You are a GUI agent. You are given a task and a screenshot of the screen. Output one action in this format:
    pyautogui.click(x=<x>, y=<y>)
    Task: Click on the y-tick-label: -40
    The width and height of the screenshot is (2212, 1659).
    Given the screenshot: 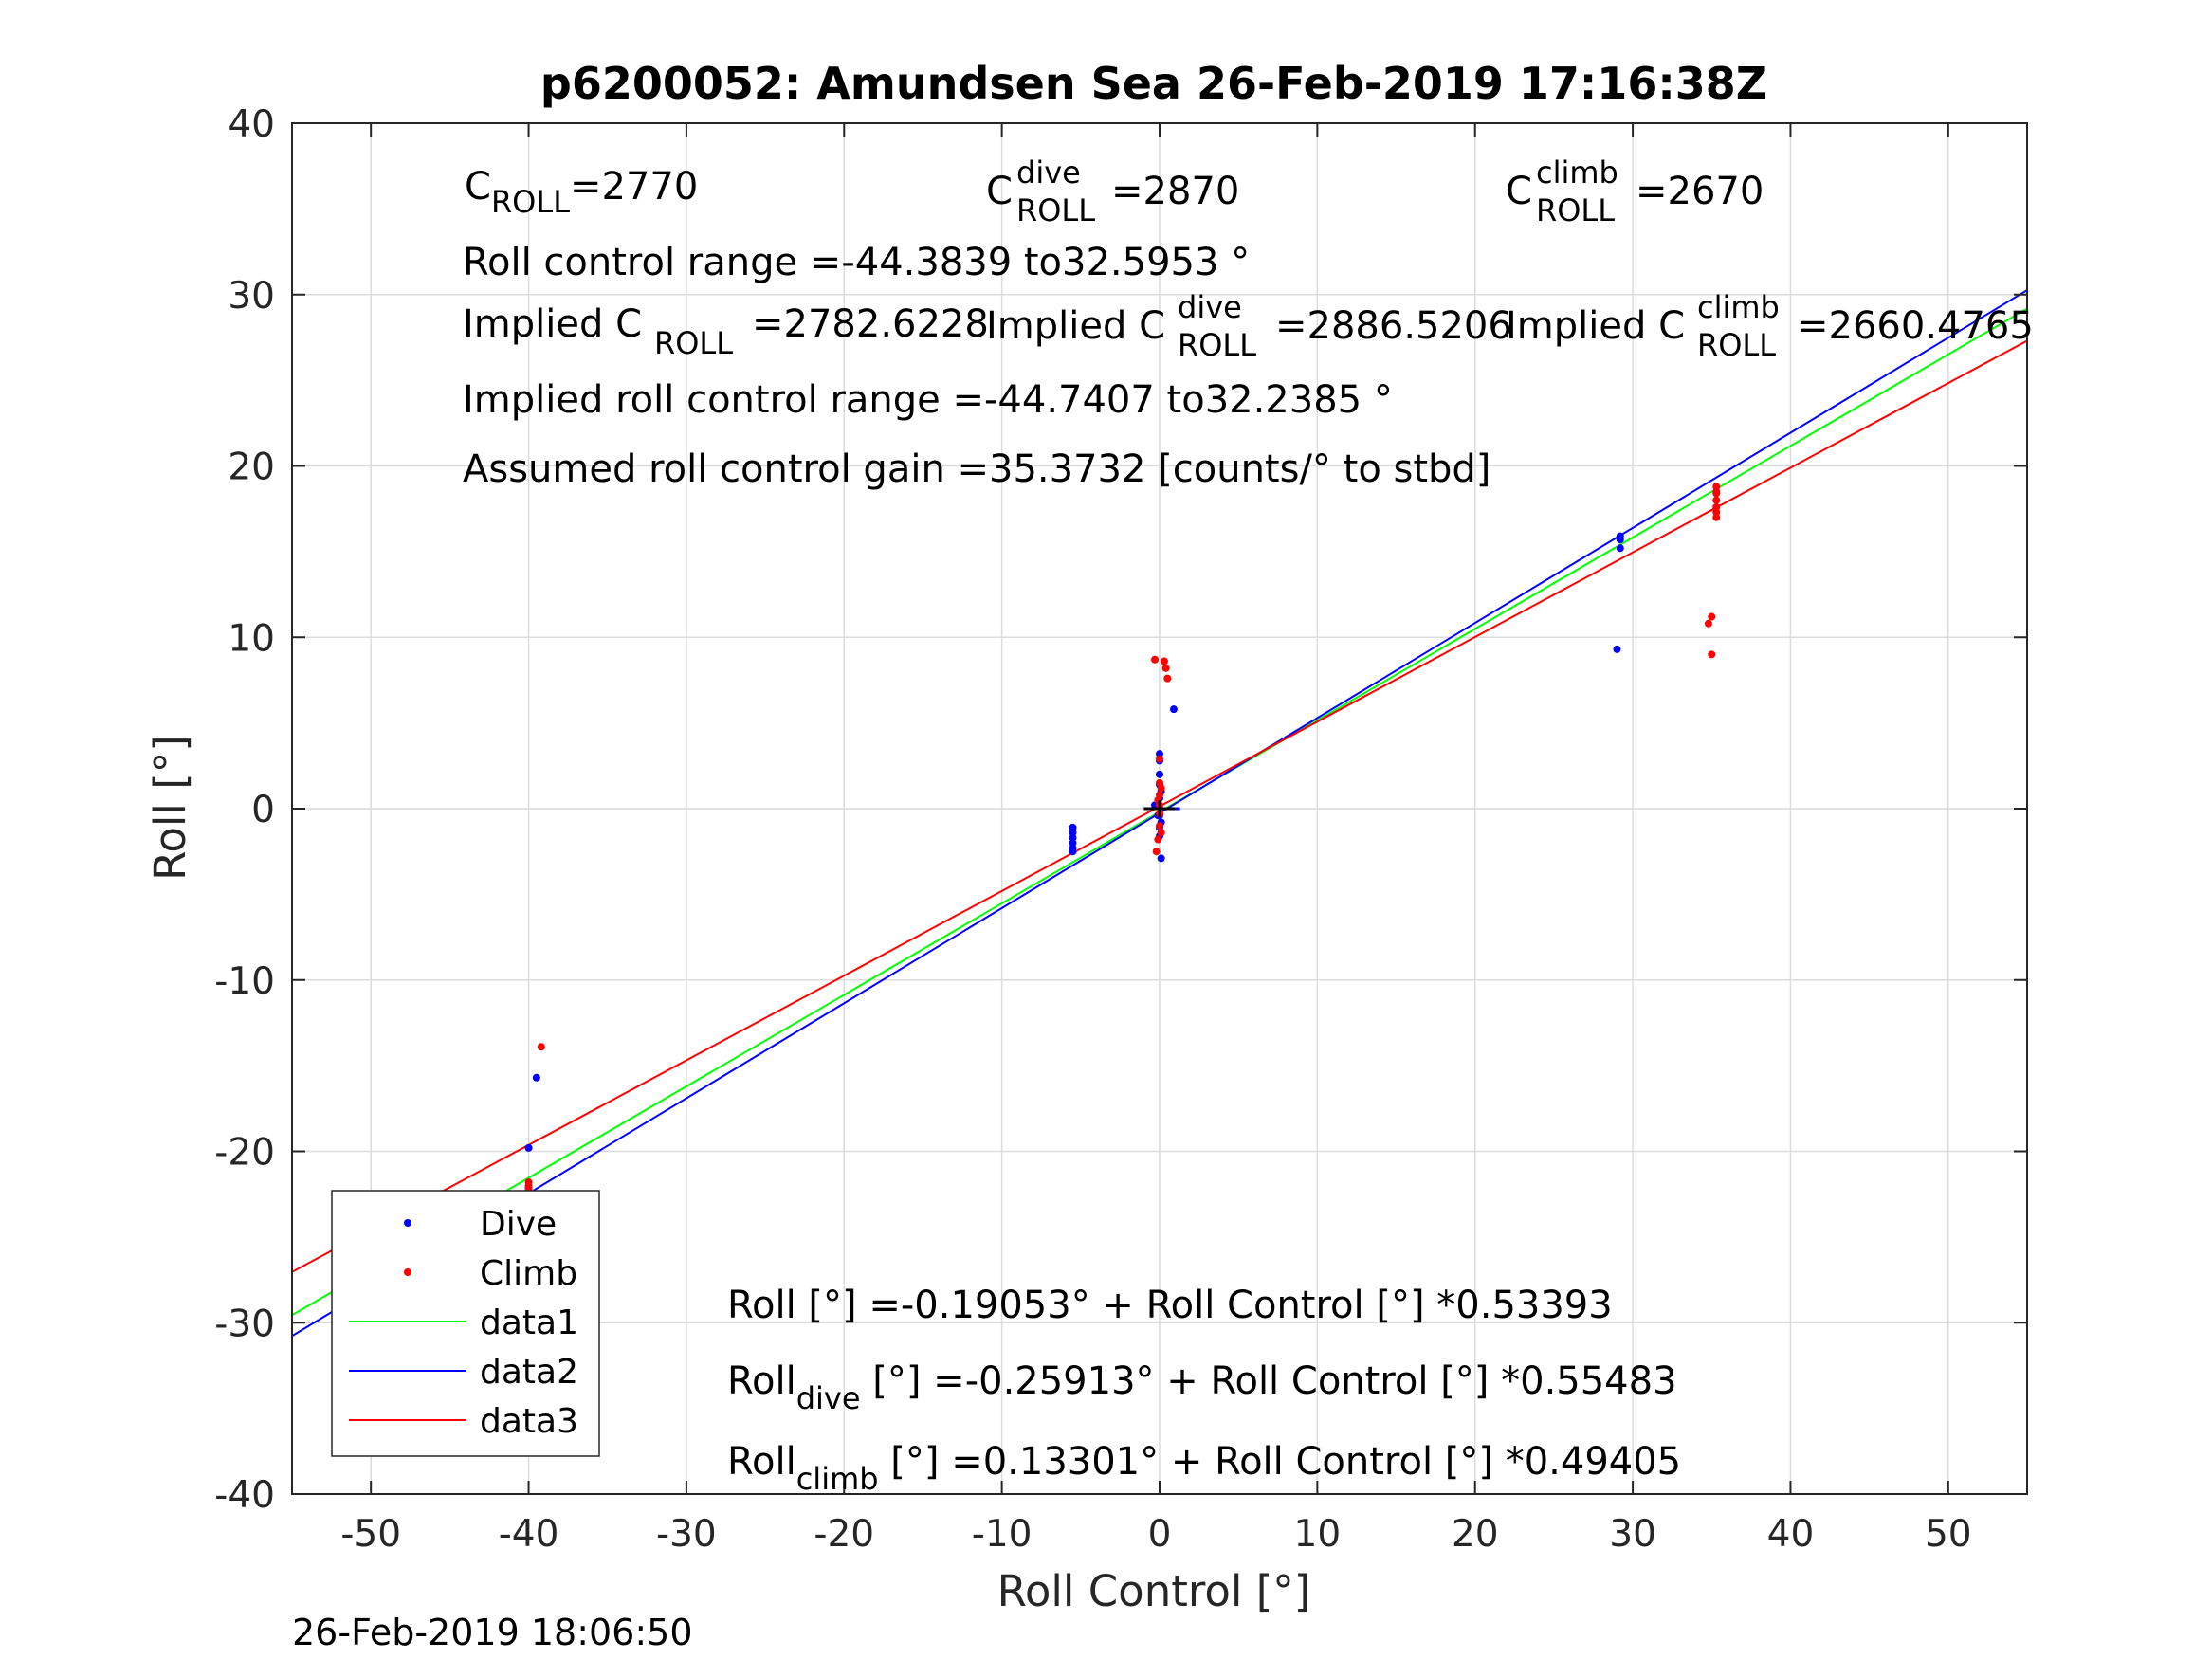 What is the action you would take?
    pyautogui.click(x=244, y=1495)
    